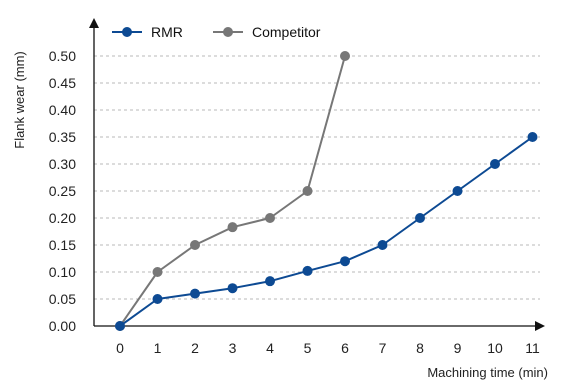 This screenshot has width=565, height=383. Describe the element at coordinates (420, 348) in the screenshot. I see `x-tick-label: 8` at that location.